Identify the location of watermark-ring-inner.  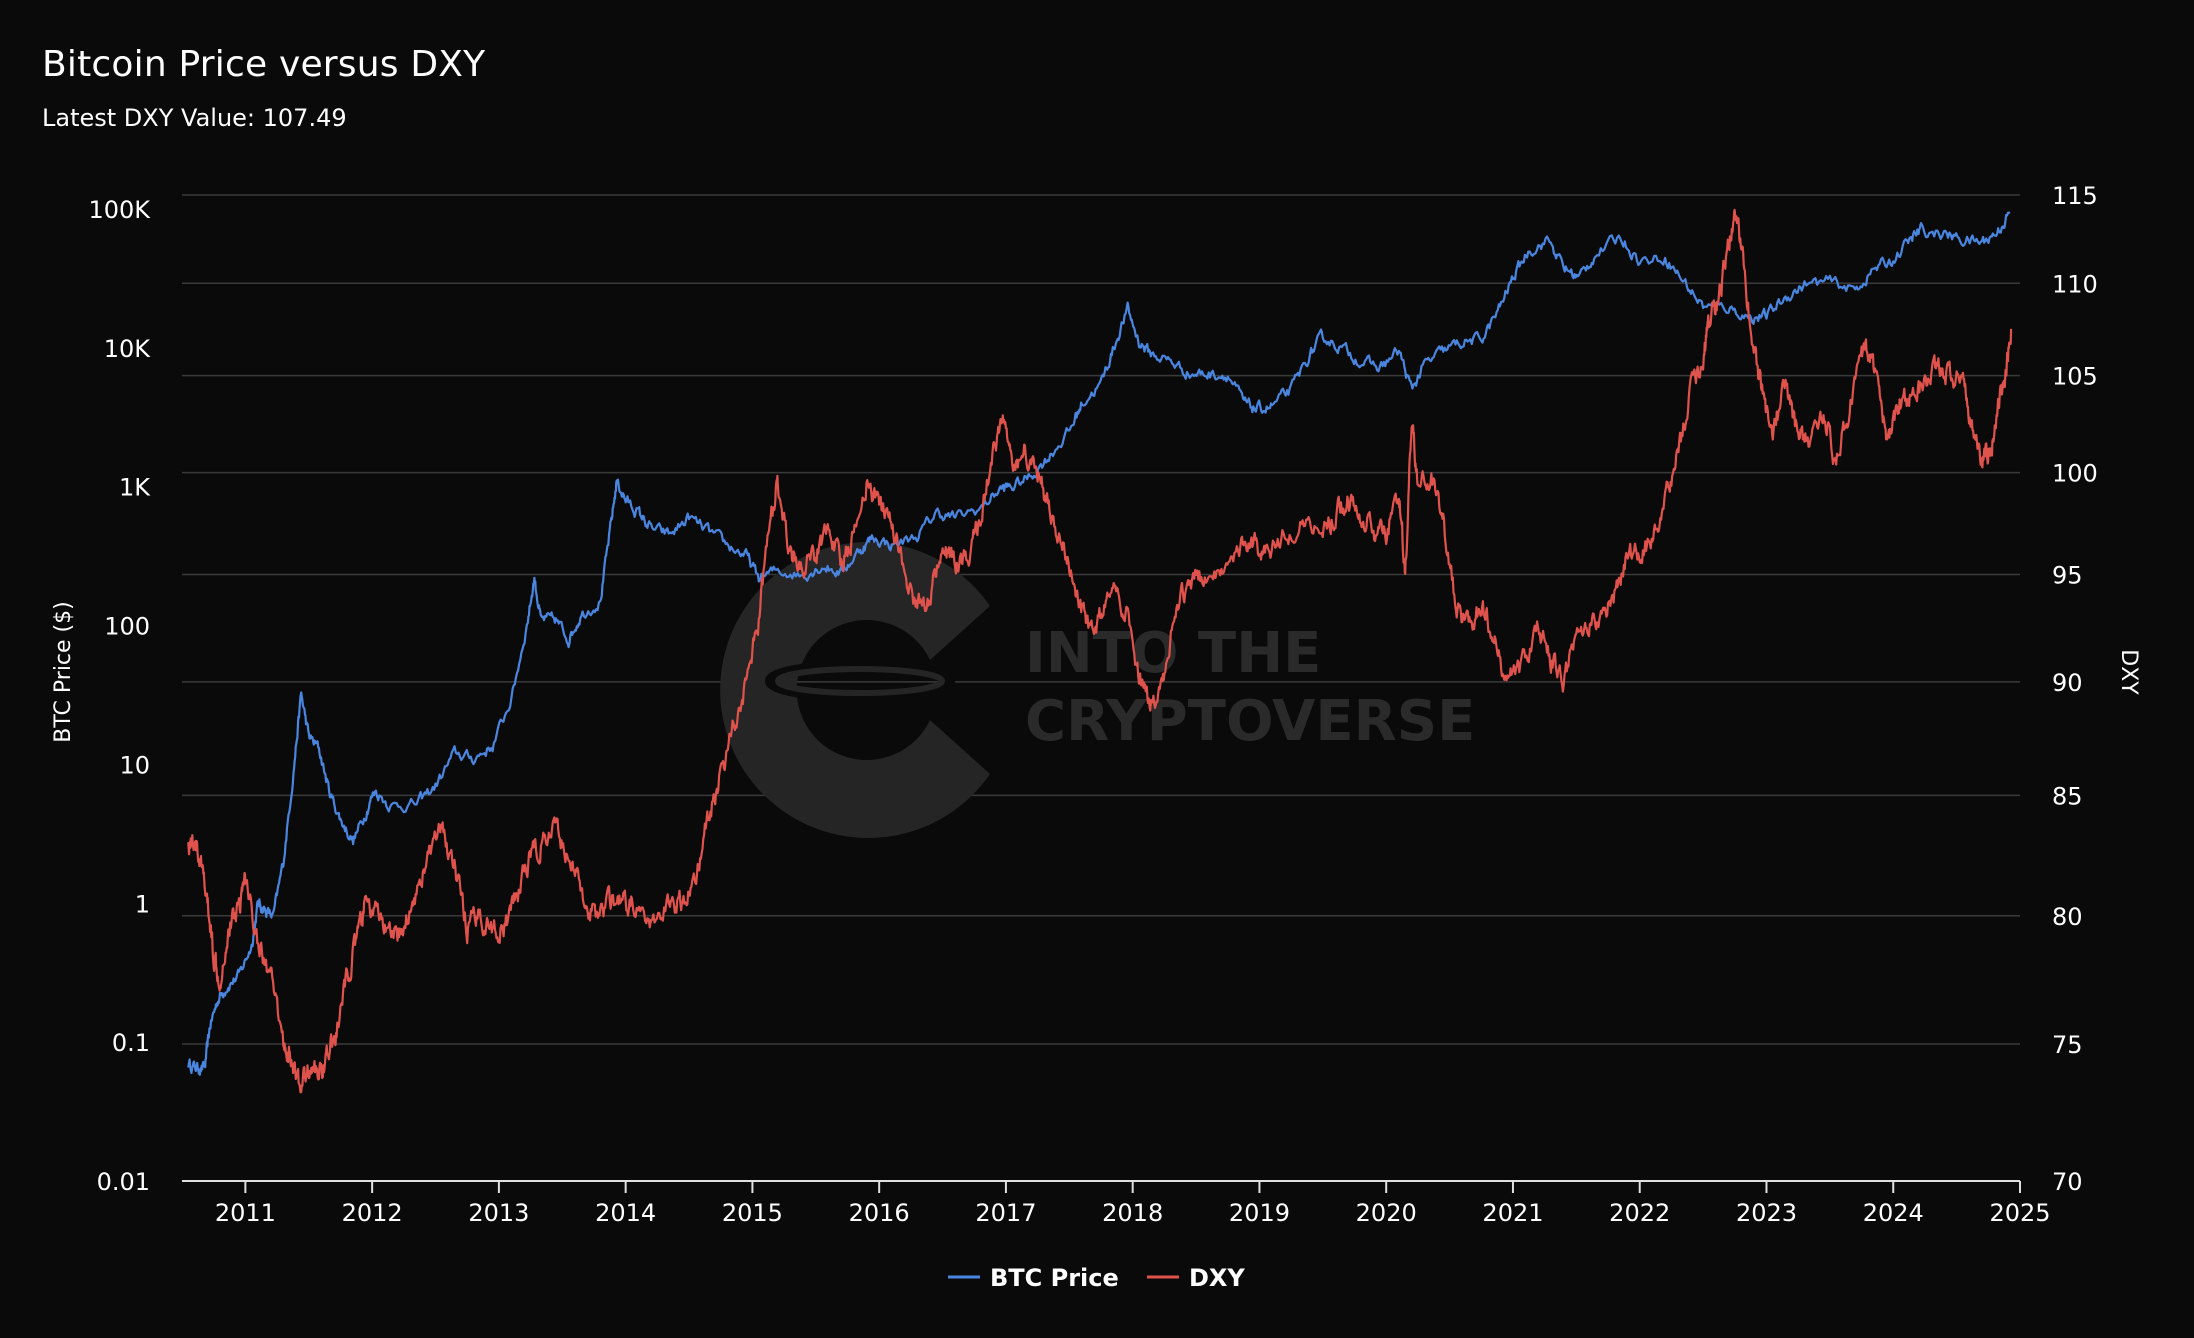
(860, 681).